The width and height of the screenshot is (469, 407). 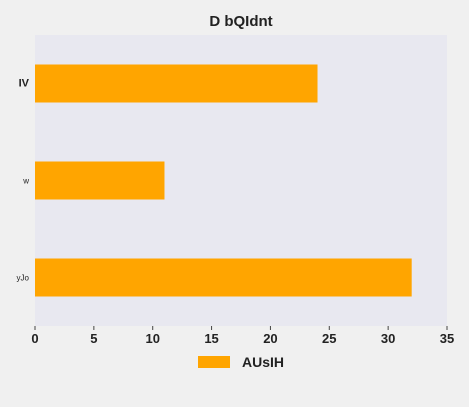 I want to click on y-axis-labels: IV w yJo, so click(x=23, y=180).